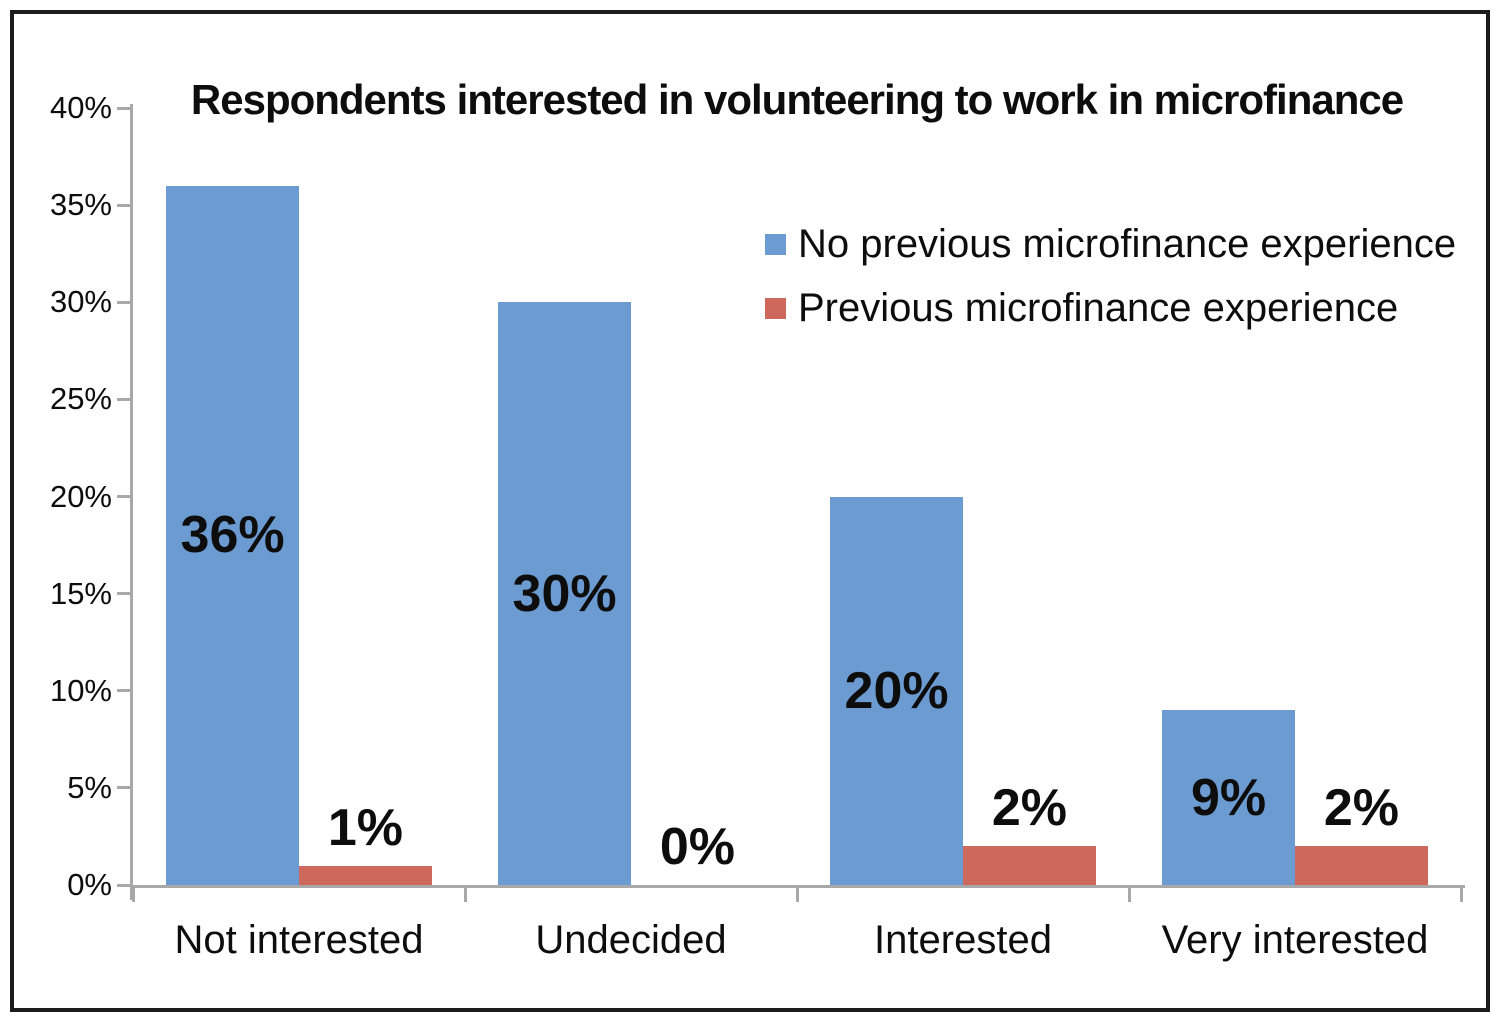  Describe the element at coordinates (1098, 308) in the screenshot. I see `legend-label-previous-experience: Previous microfinance experience` at that location.